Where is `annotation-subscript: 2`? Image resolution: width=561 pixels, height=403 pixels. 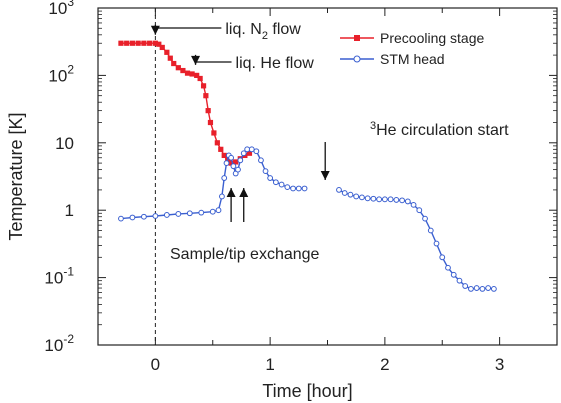
annotation-subscript: 2 is located at coordinates (265, 36).